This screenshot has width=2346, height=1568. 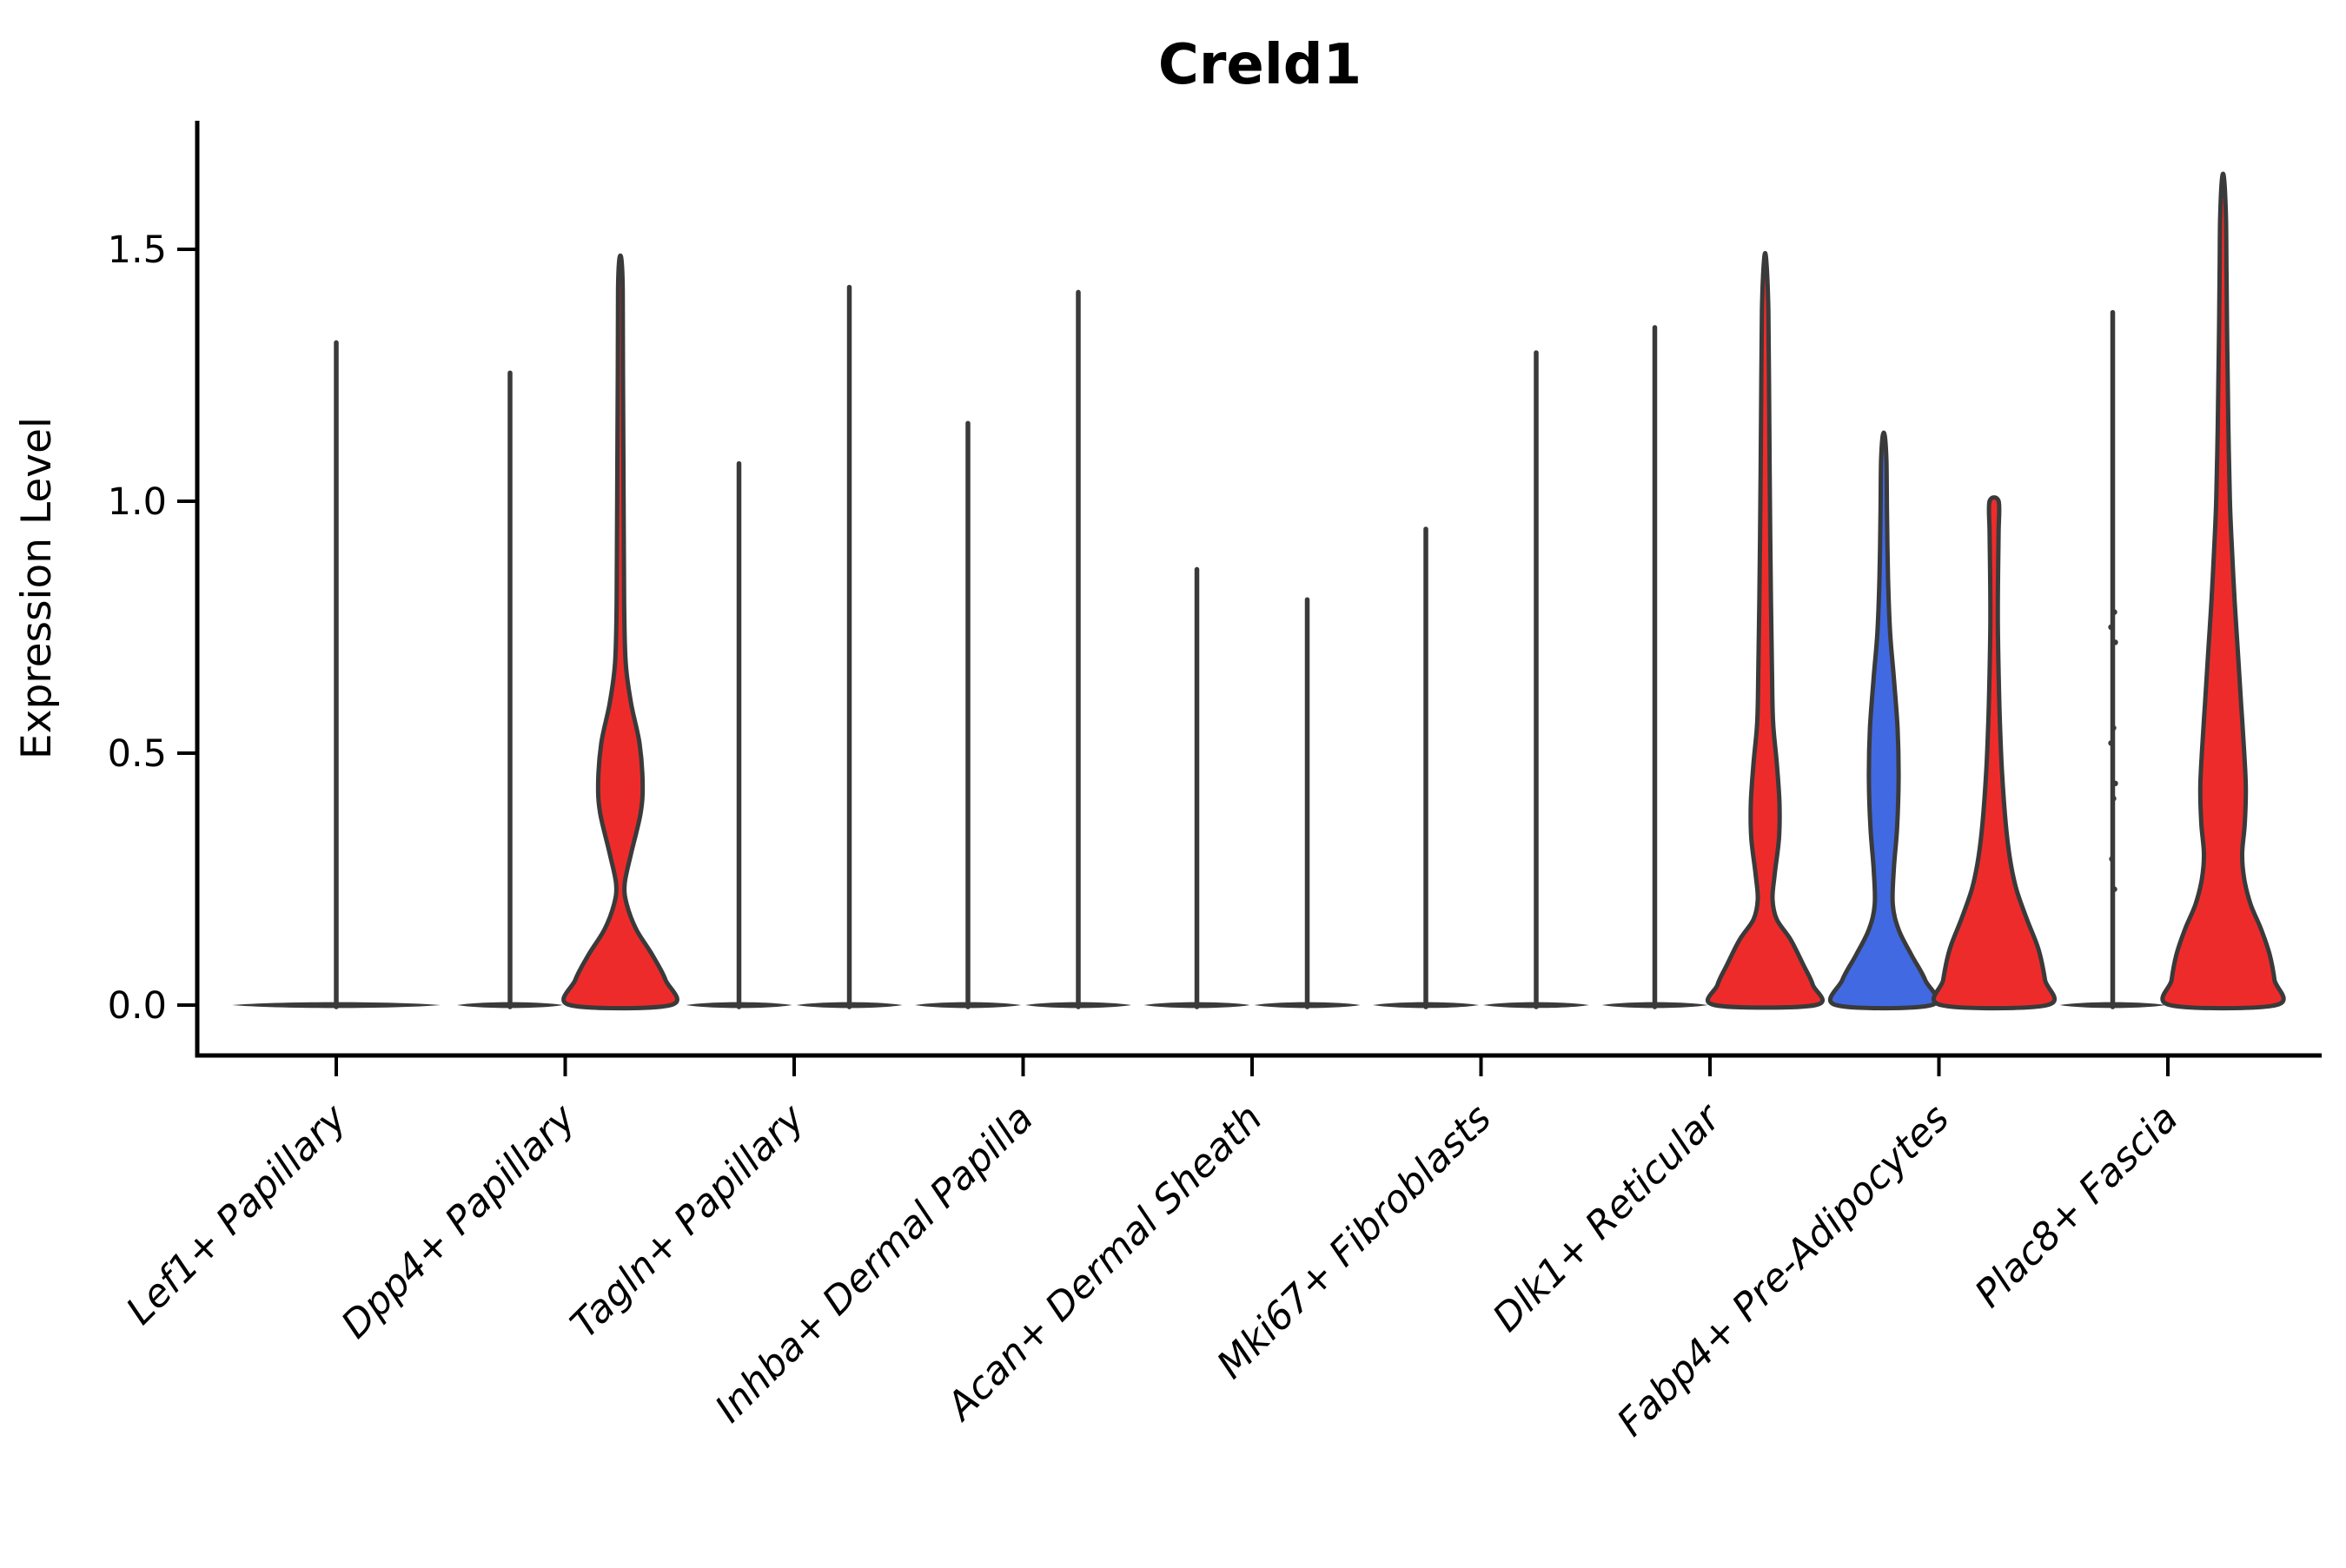 What do you see at coordinates (1260, 65) in the screenshot?
I see `chart-title: Creld1` at bounding box center [1260, 65].